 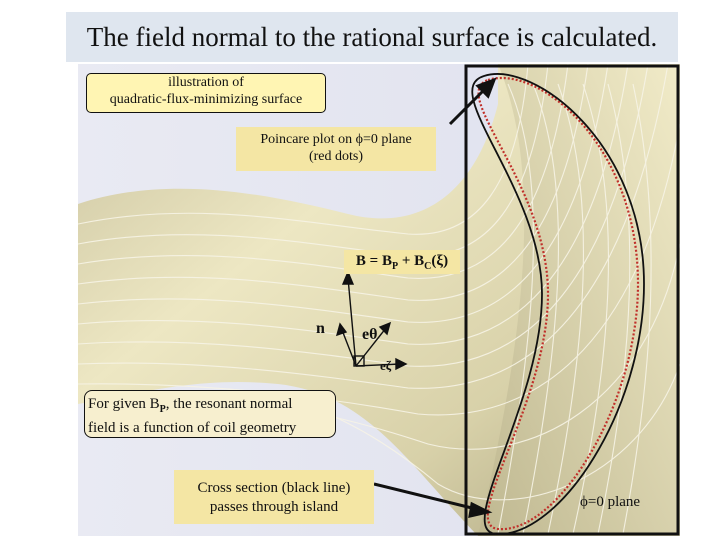 I want to click on e-zeta-label: eζ, so click(x=386, y=365).